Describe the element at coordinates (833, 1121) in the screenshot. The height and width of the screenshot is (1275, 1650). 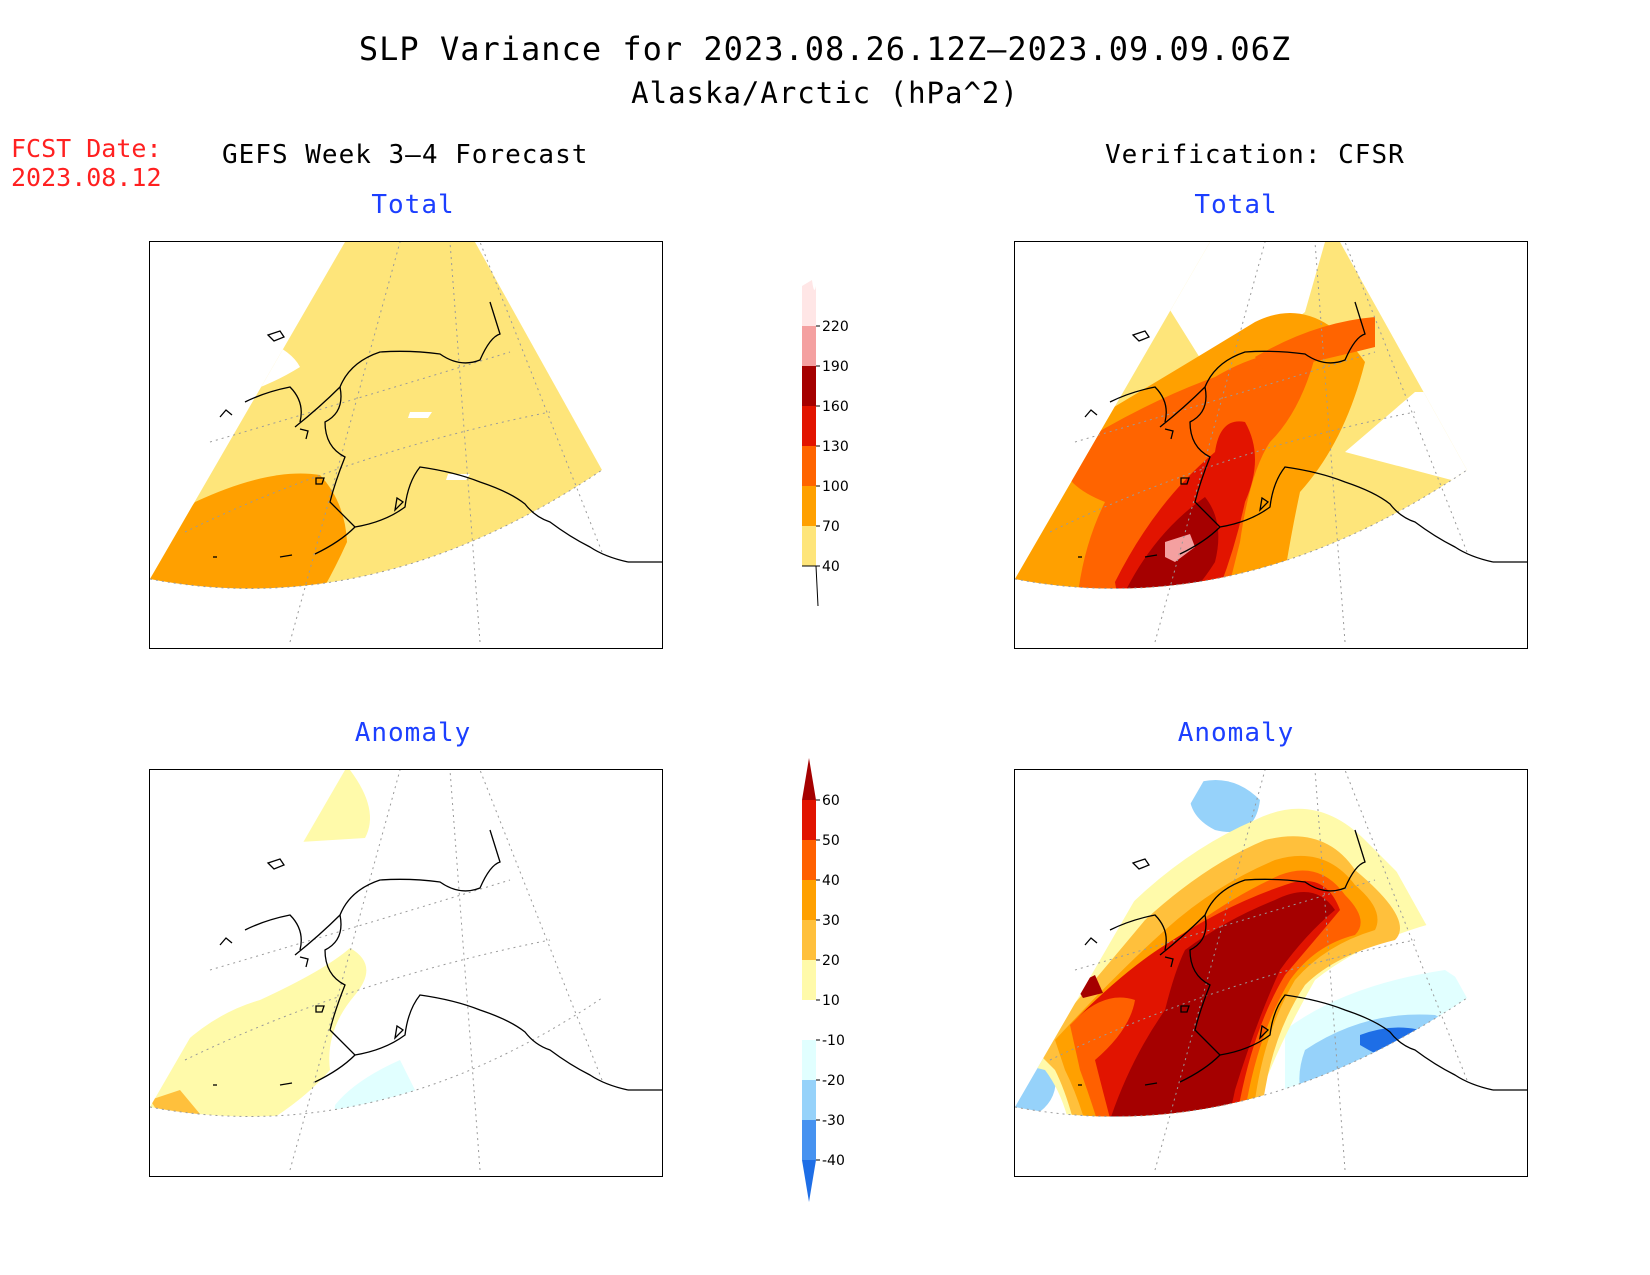
I see `colorbar-anomaly-label: -30` at that location.